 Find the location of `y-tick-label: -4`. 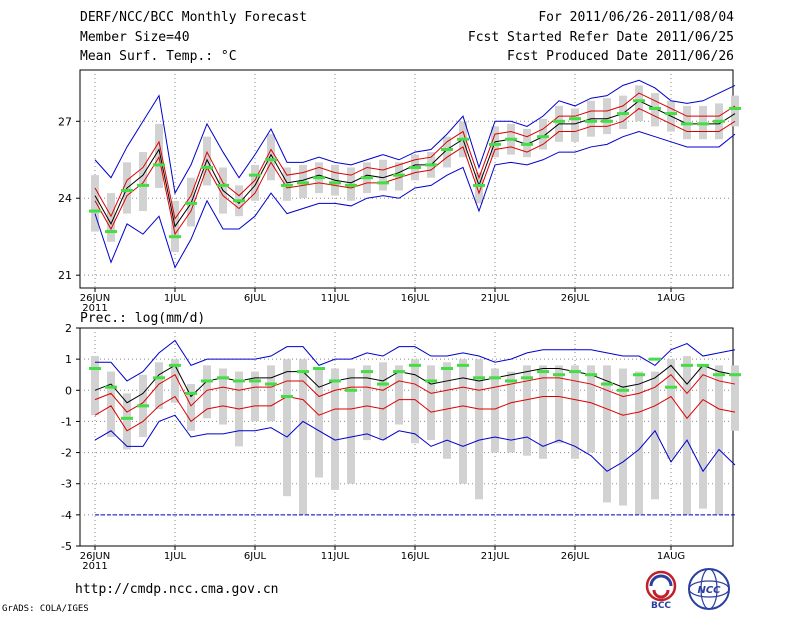

y-tick-label: -4 is located at coordinates (66, 515).